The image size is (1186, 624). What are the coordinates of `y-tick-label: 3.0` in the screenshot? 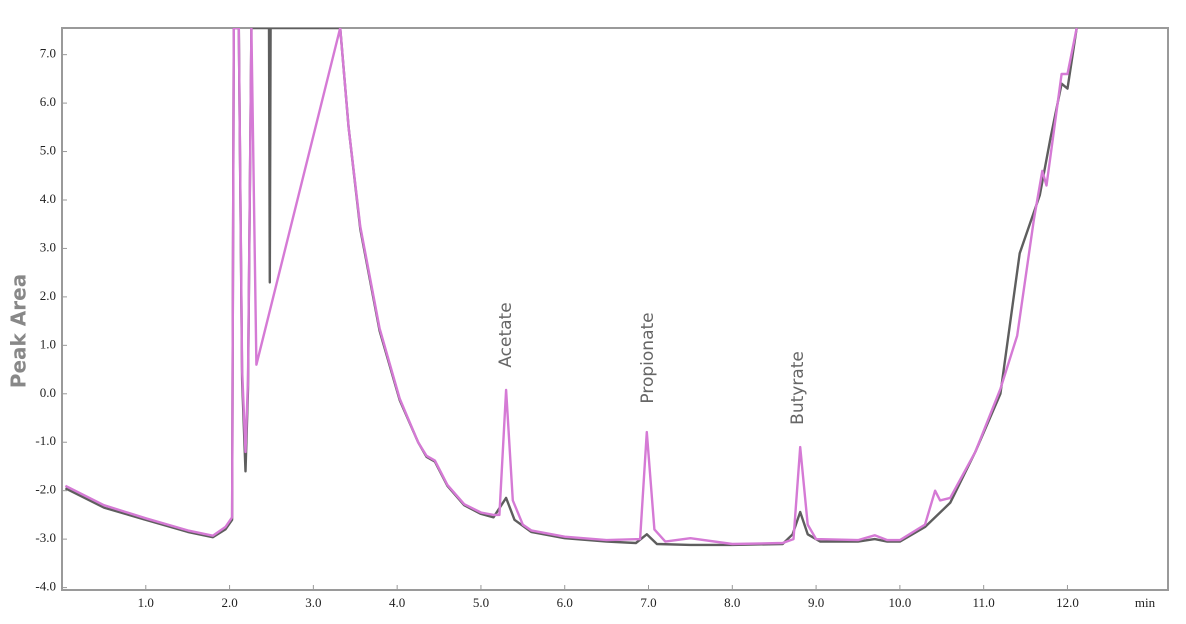 It's located at (48, 246).